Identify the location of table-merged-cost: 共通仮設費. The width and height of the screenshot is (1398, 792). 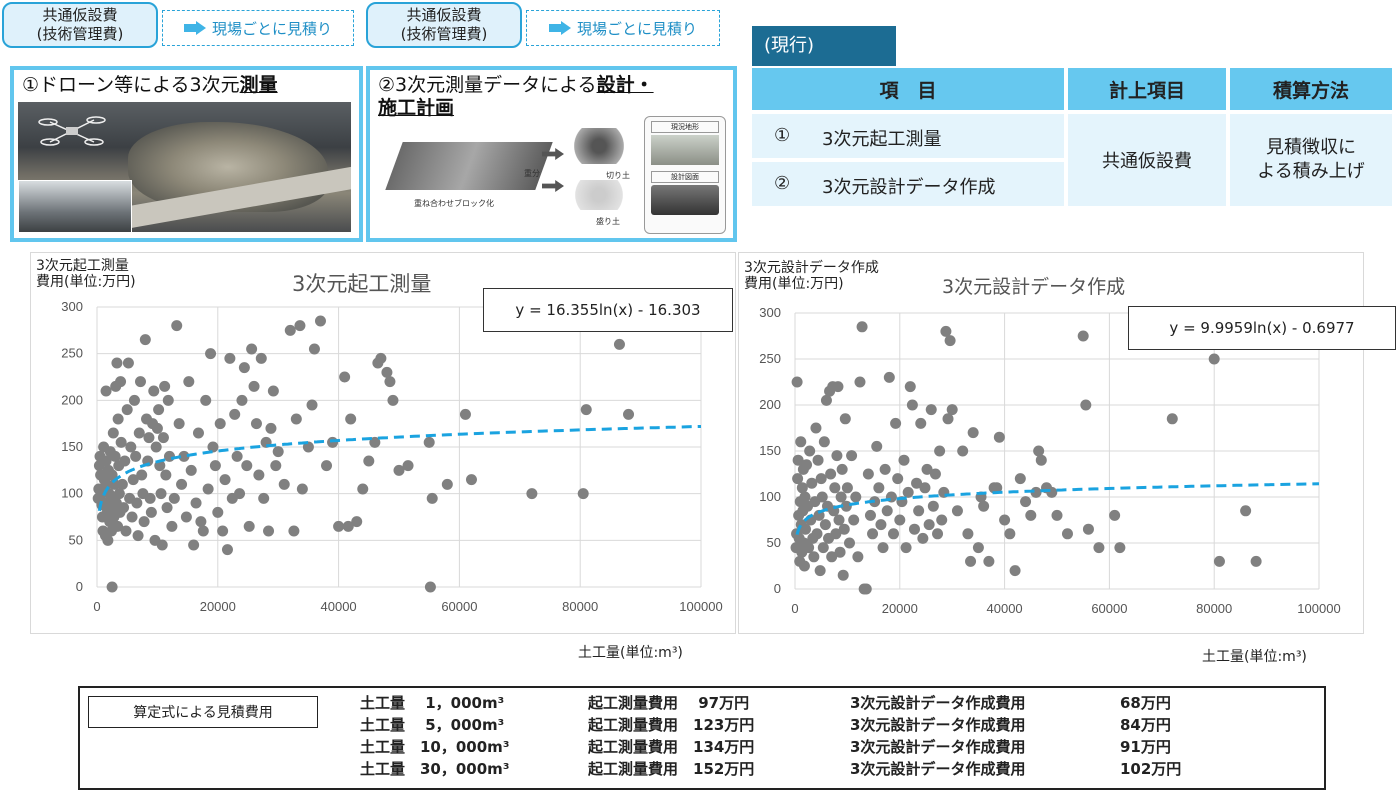
(1147, 160).